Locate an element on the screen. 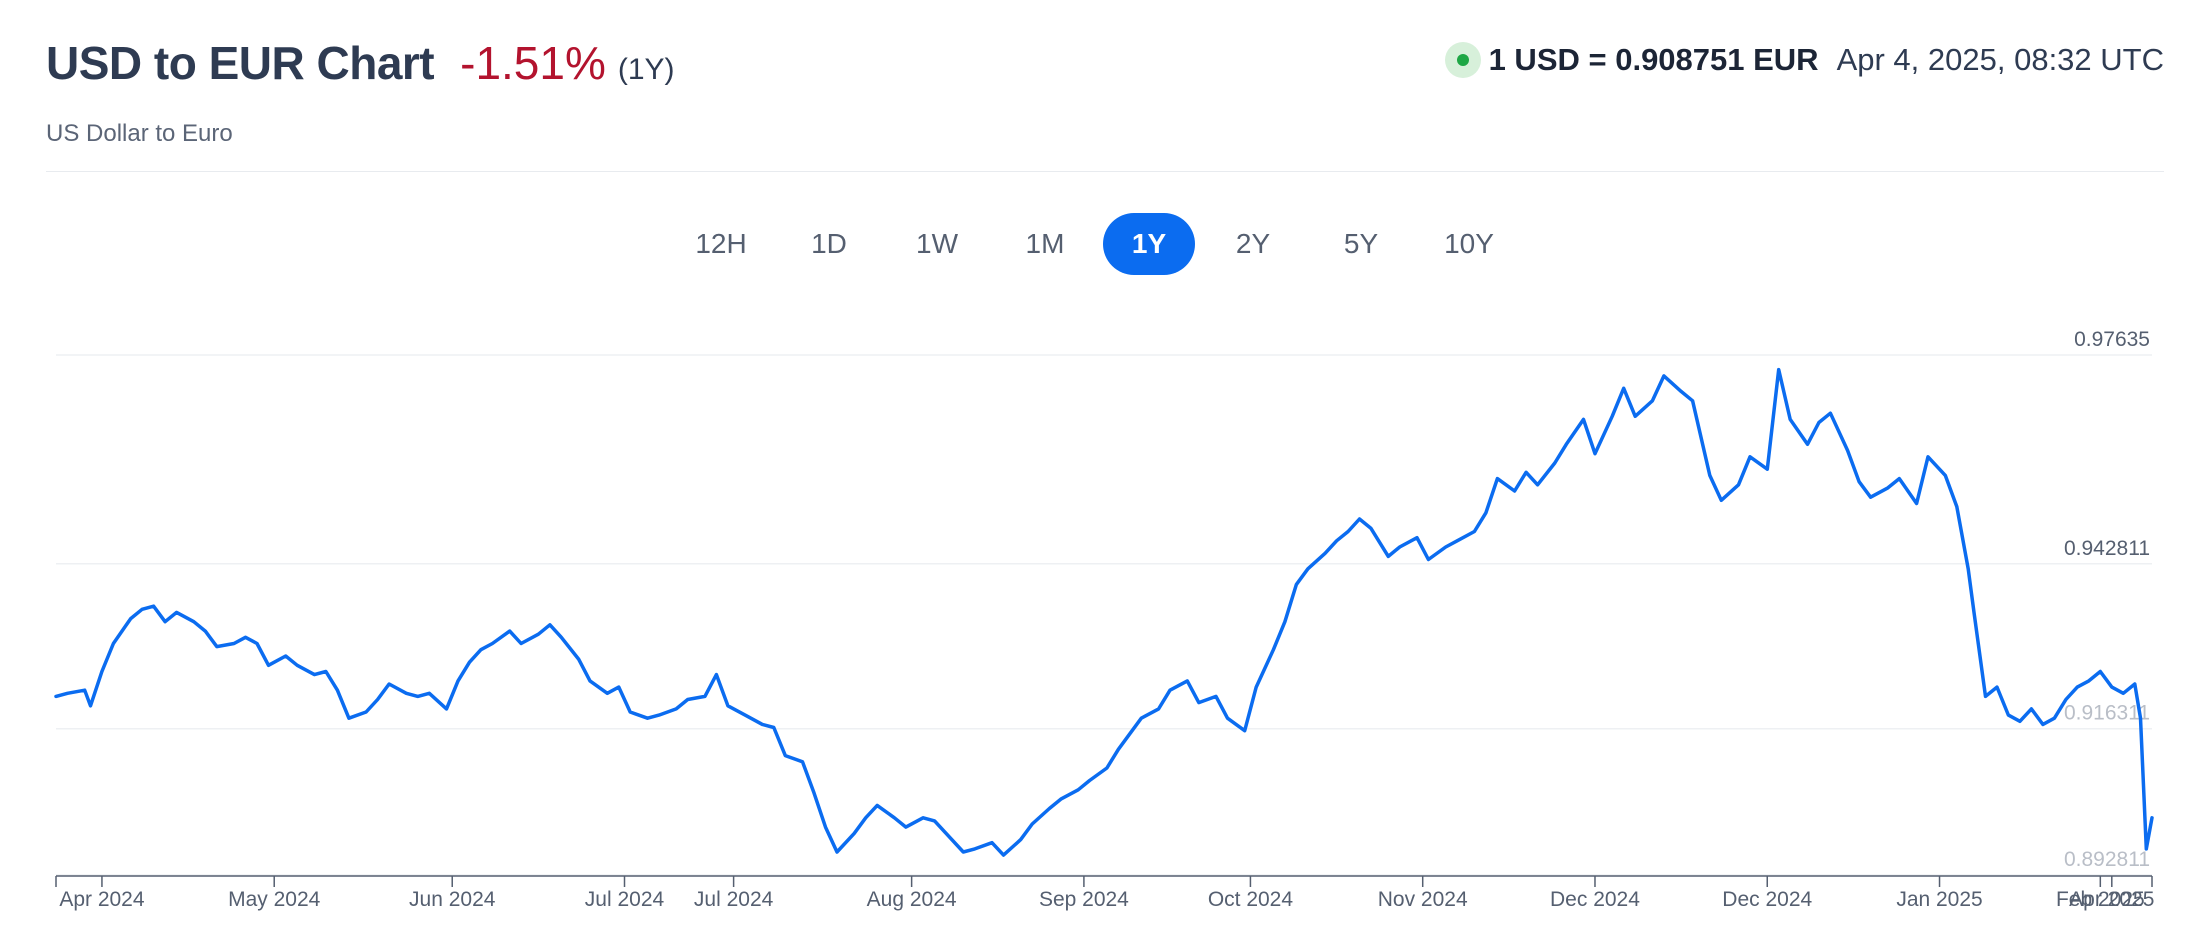 The image size is (2190, 926). tab-5y: 5Y is located at coordinates (1361, 243).